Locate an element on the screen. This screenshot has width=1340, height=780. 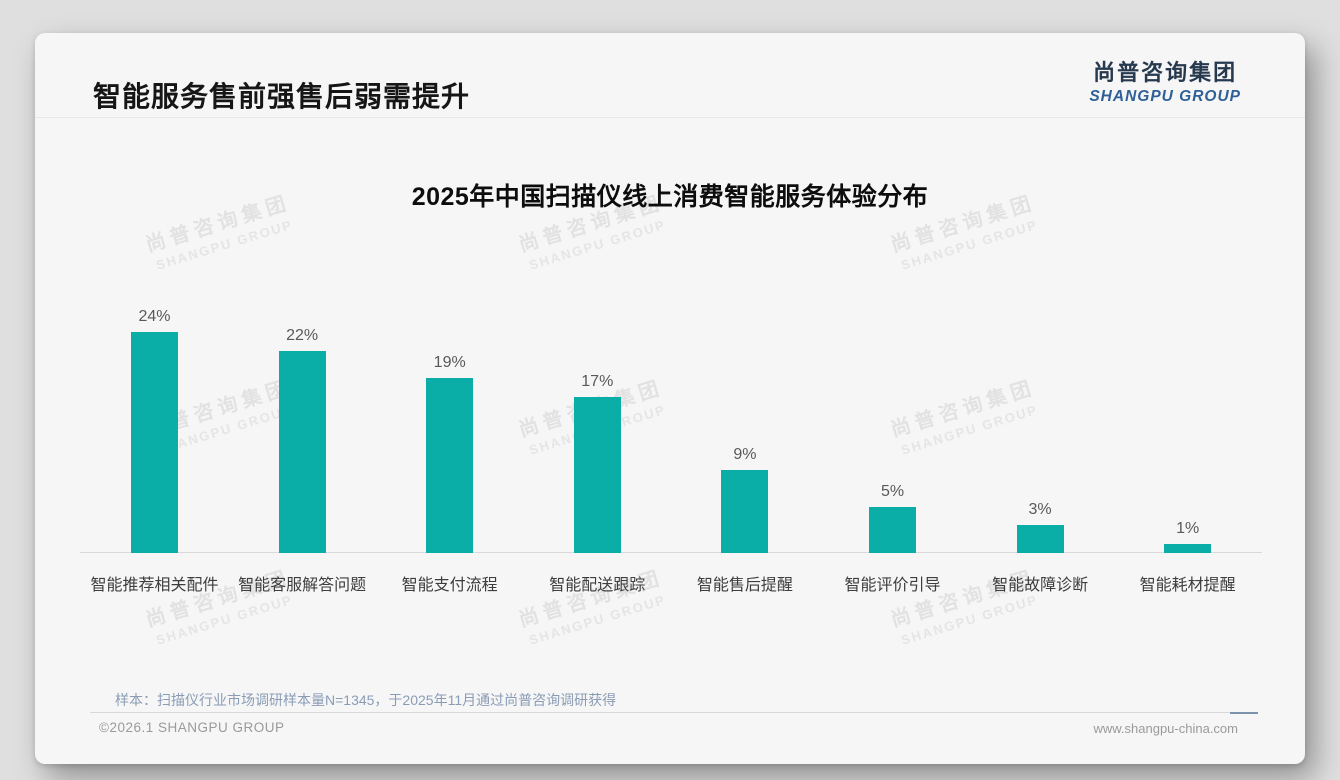
bar-group: 19% 智能支付流程 is located at coordinates (450, 448).